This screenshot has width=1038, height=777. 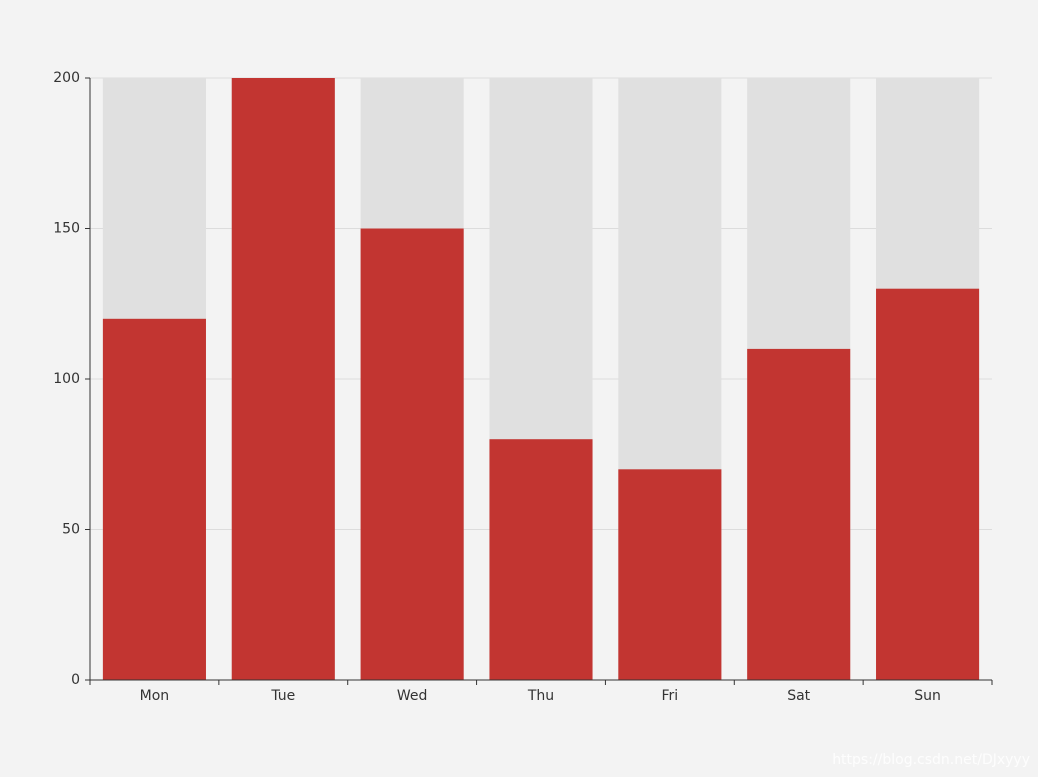 I want to click on y-tick-label: 100, so click(x=66, y=379).